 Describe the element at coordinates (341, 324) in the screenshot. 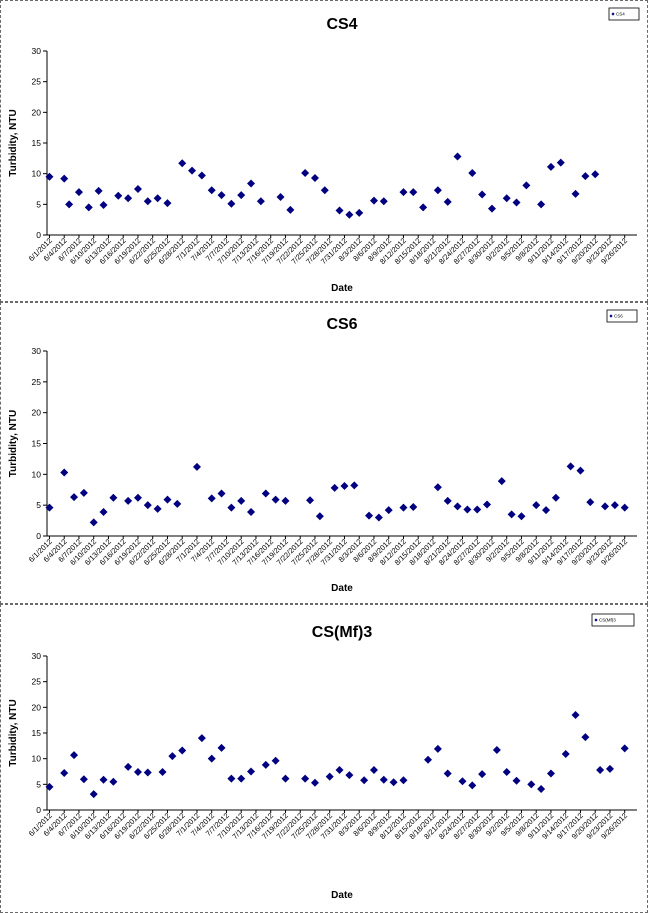

I see `chart-title: CS6` at that location.